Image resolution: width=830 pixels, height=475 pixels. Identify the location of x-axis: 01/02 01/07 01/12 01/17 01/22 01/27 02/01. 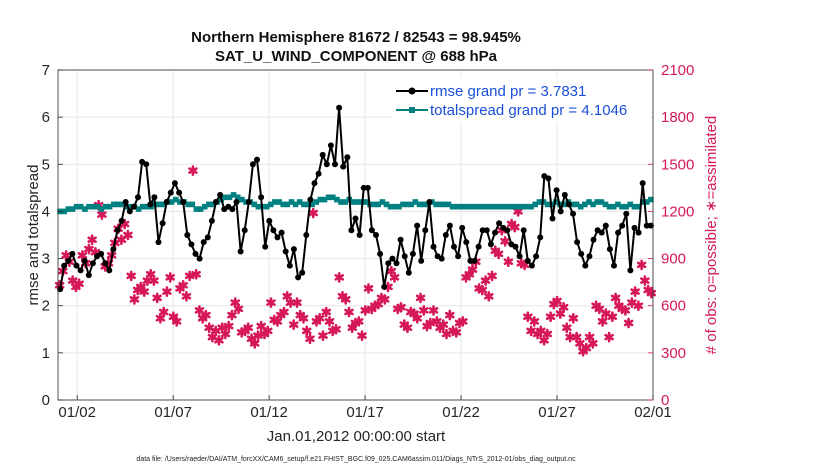
(365, 408).